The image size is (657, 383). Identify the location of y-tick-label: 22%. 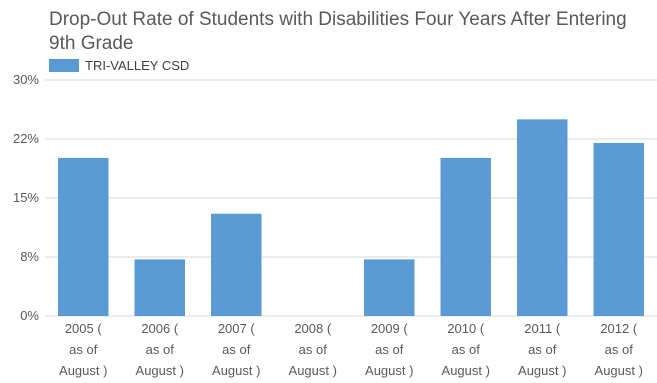
(26, 138).